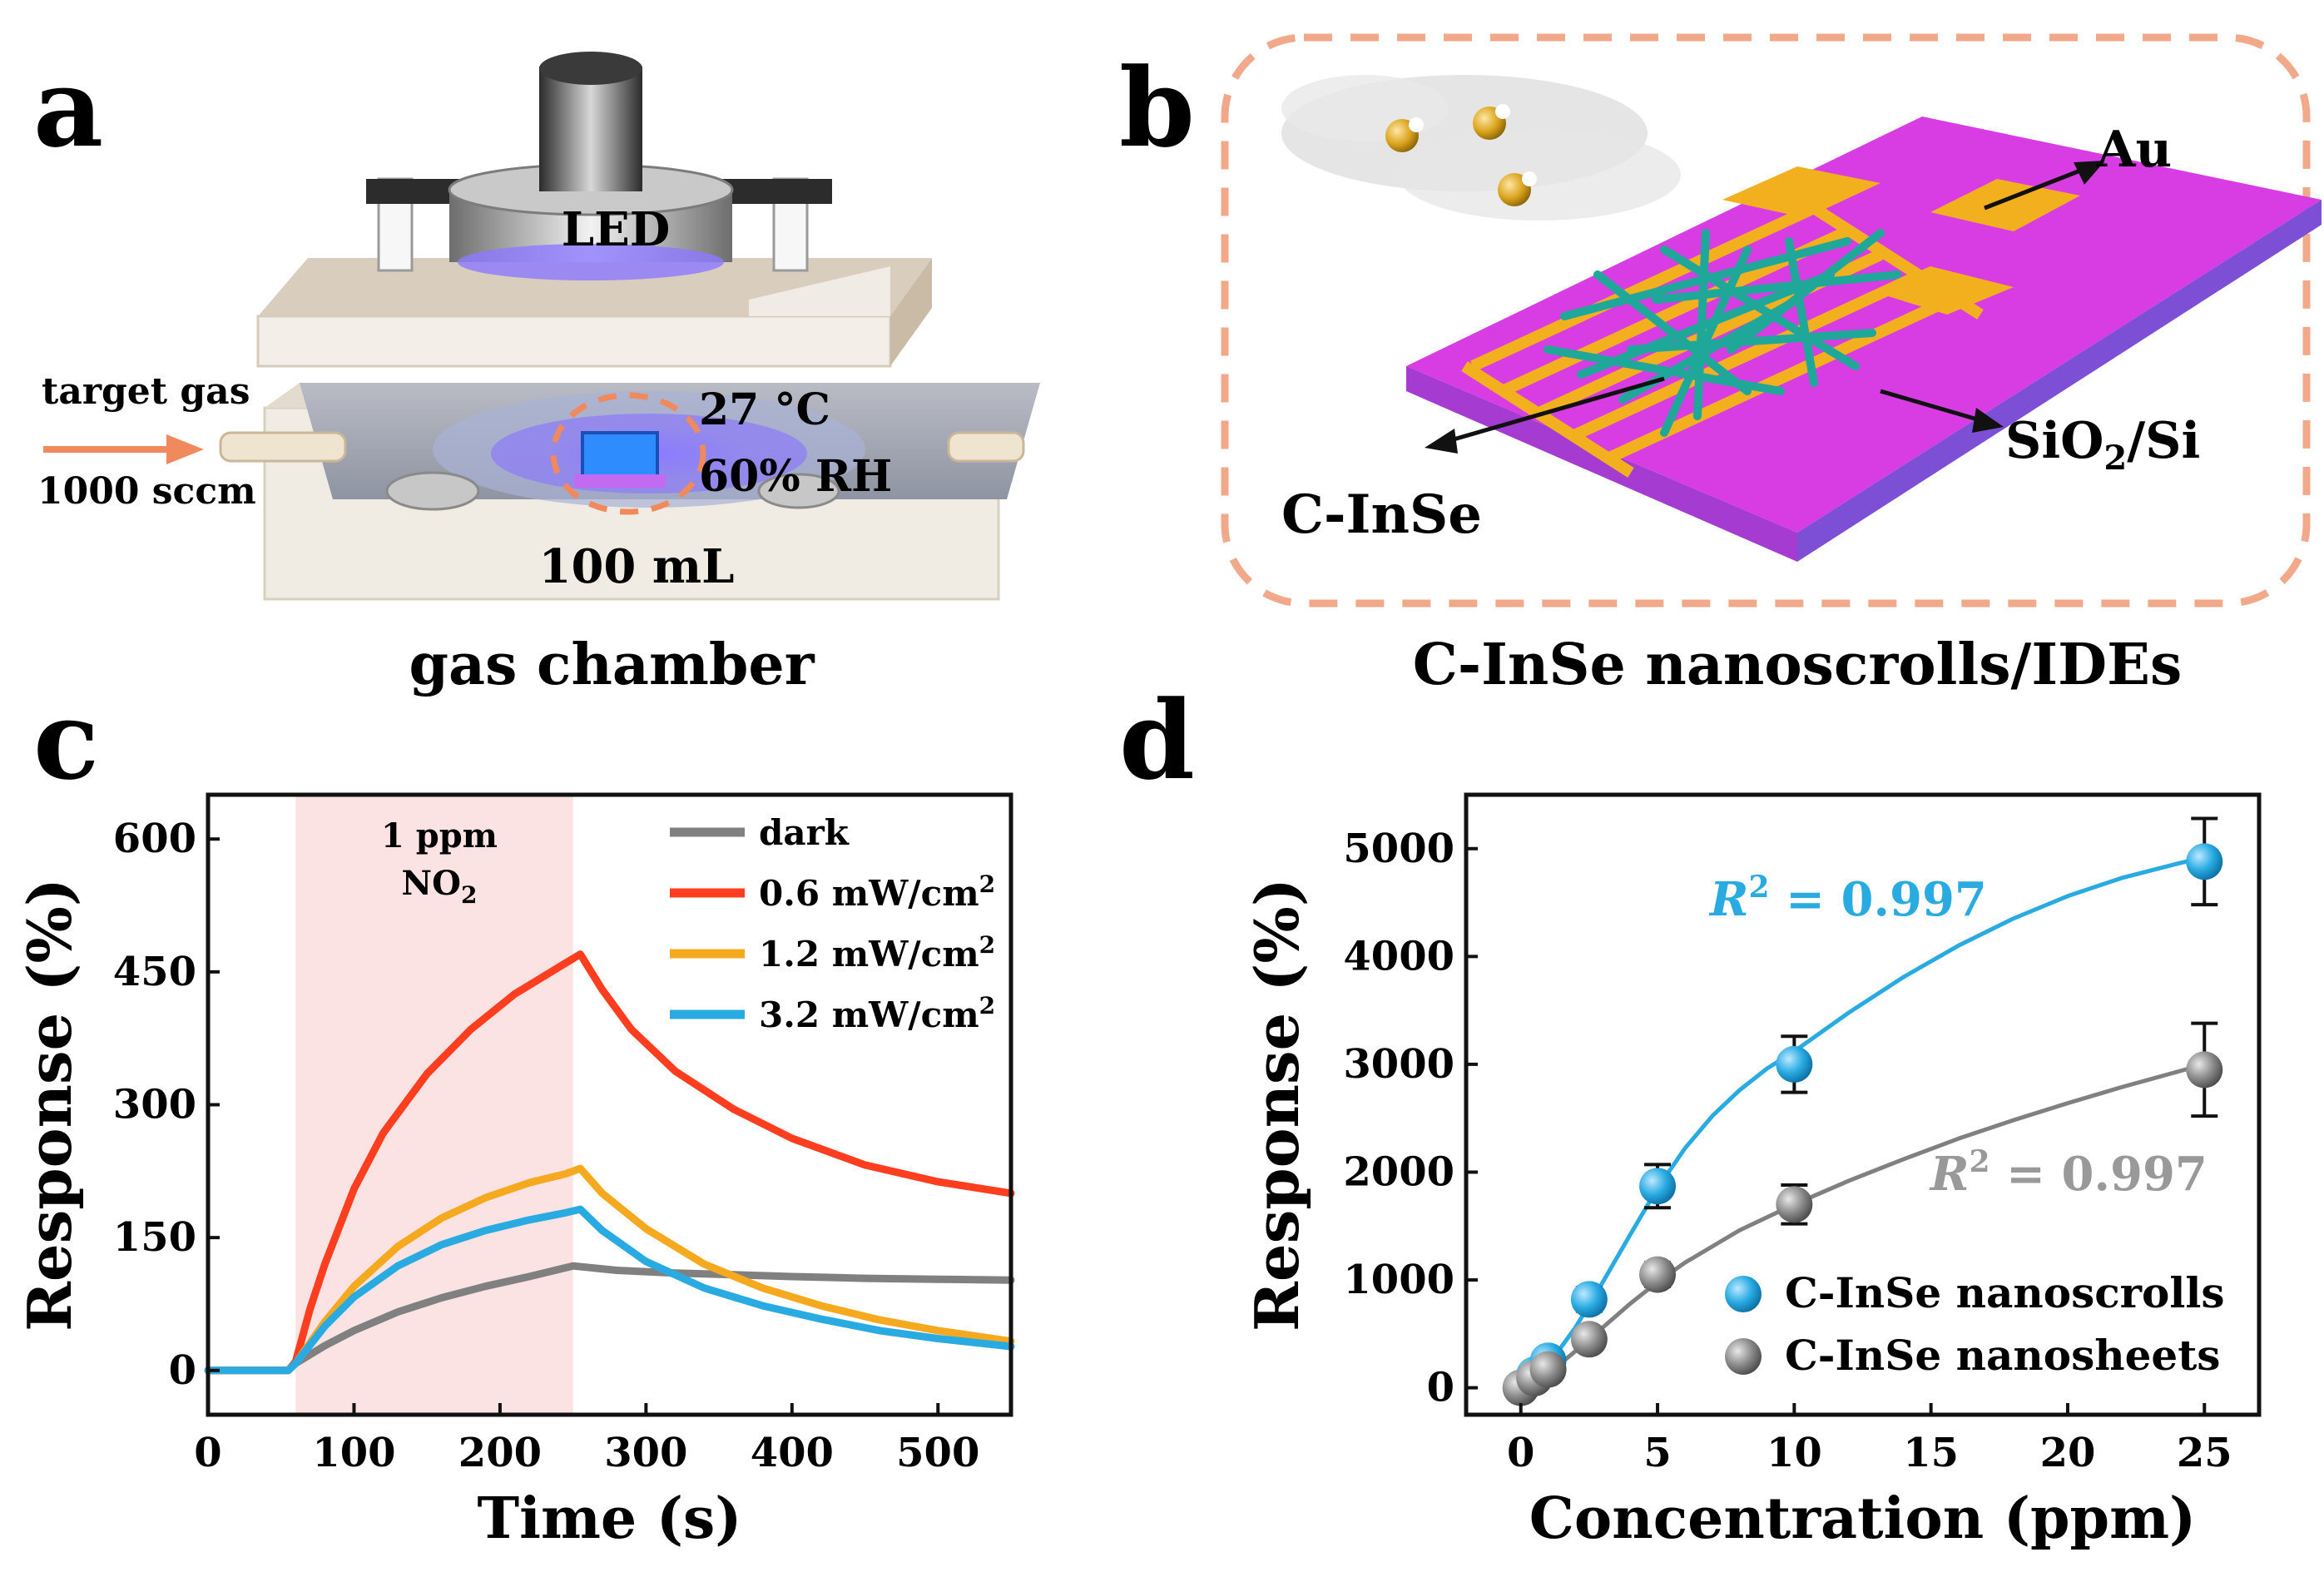 This screenshot has width=2324, height=1577. Describe the element at coordinates (2134, 150) in the screenshot. I see `au-label: Au` at that location.